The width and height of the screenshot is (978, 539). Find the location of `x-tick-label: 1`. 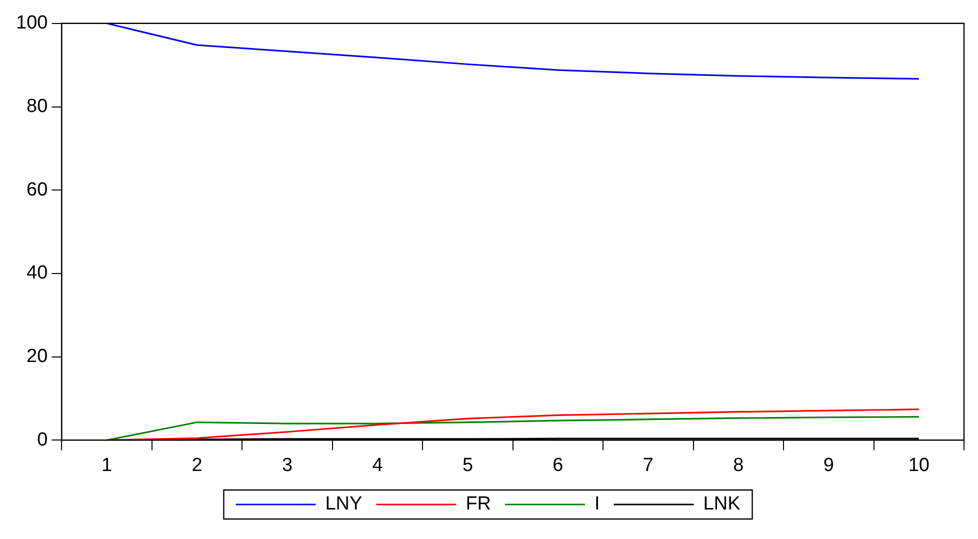

x-tick-label: 1 is located at coordinates (107, 465).